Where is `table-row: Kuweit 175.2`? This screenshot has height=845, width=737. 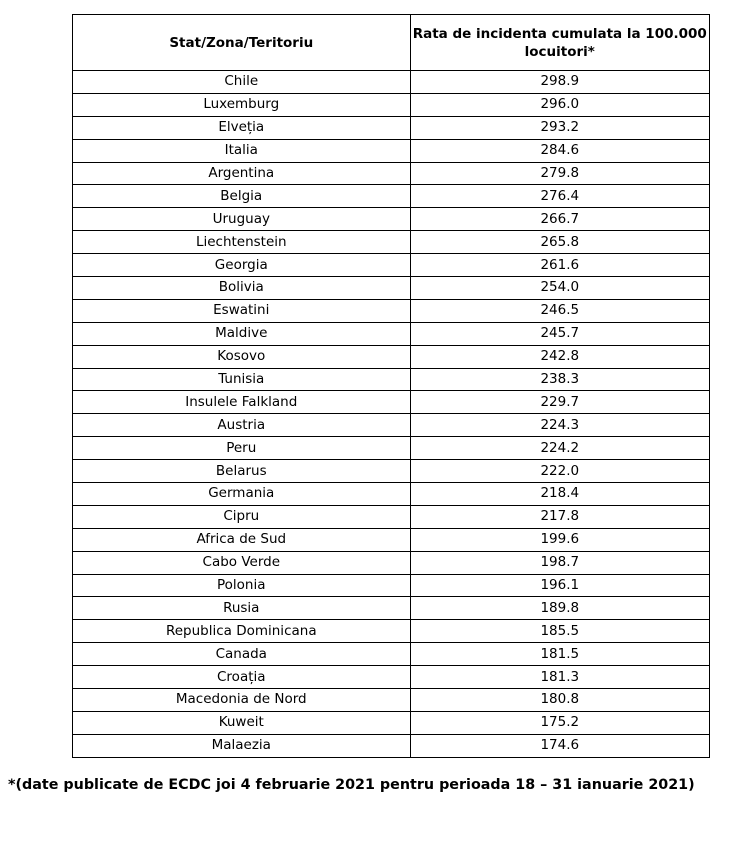
table-row: Kuweit 175.2 is located at coordinates (391, 722).